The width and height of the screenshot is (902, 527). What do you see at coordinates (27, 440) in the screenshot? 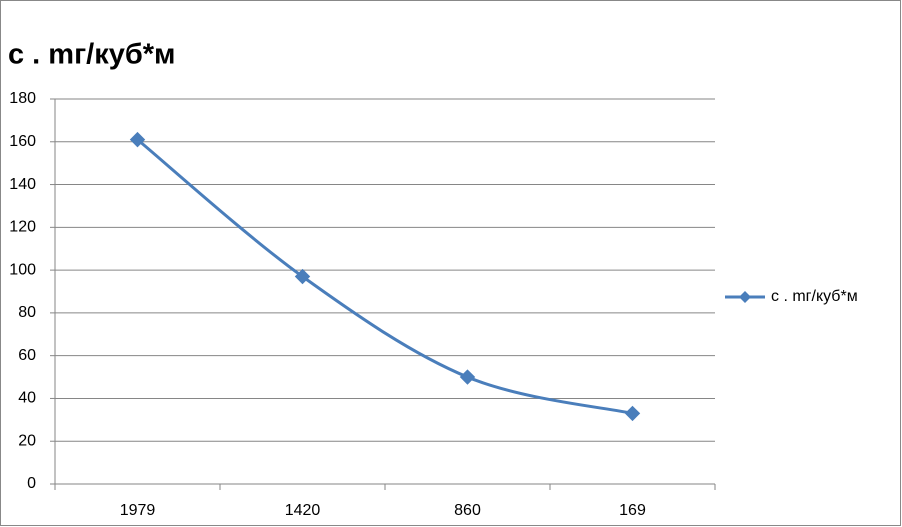
I see `y-tick-label: 20` at bounding box center [27, 440].